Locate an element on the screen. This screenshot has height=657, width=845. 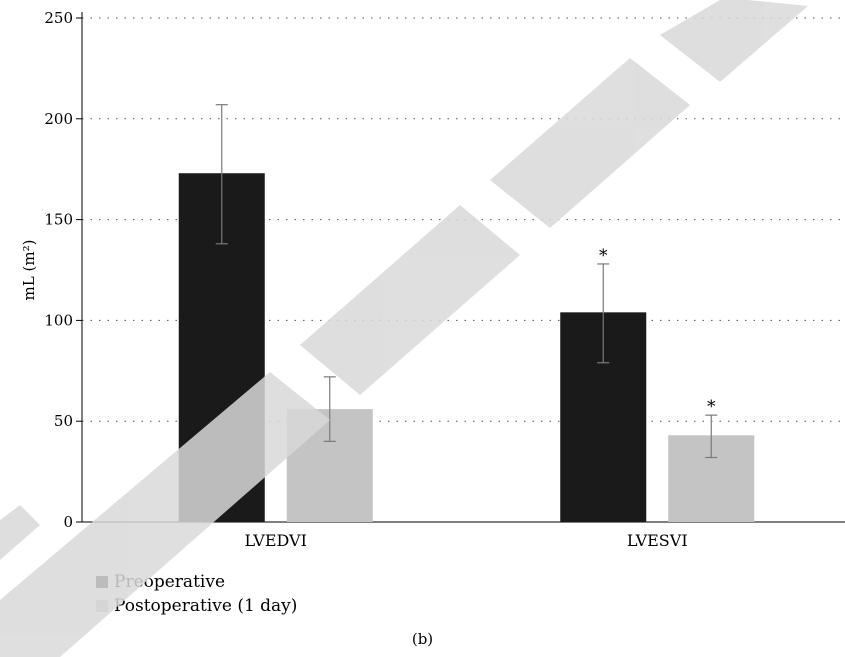
y-axis-label: mL (m²) is located at coordinates (29, 270).